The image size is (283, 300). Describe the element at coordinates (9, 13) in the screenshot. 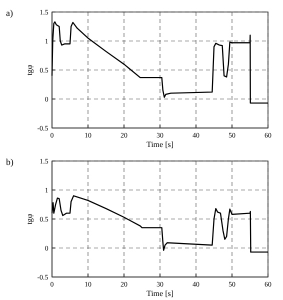

I see `chart-title: a)` at that location.